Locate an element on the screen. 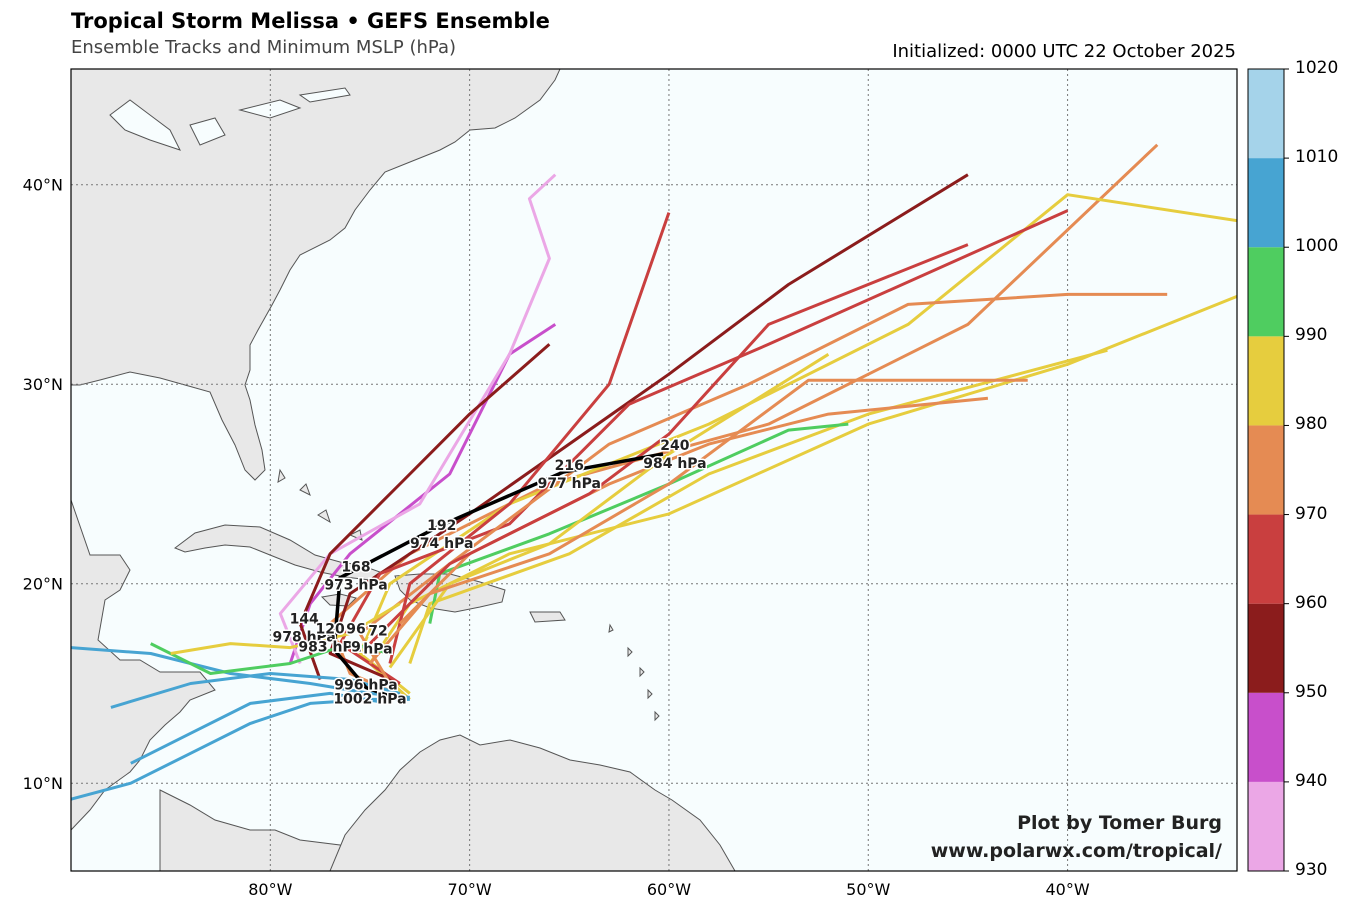 Image resolution: width=1355 pixels, height=912 pixels. colorbar-label: 1000 is located at coordinates (1317, 246).